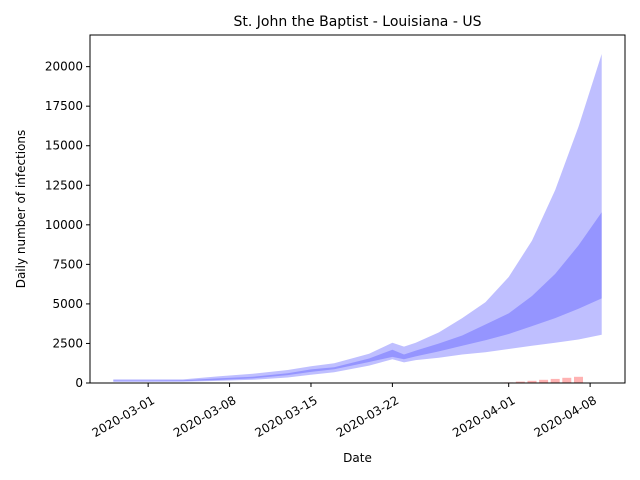 This screenshot has width=640, height=480. I want to click on x-tick-label: 2020-03-15, so click(285, 416).